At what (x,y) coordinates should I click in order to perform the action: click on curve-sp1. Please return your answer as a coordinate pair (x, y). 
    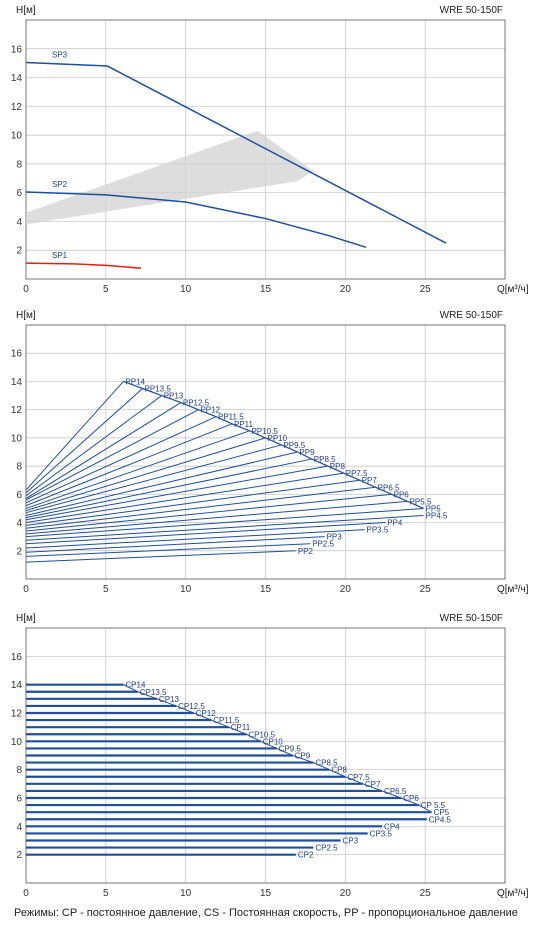
    Looking at the image, I should click on (83, 265).